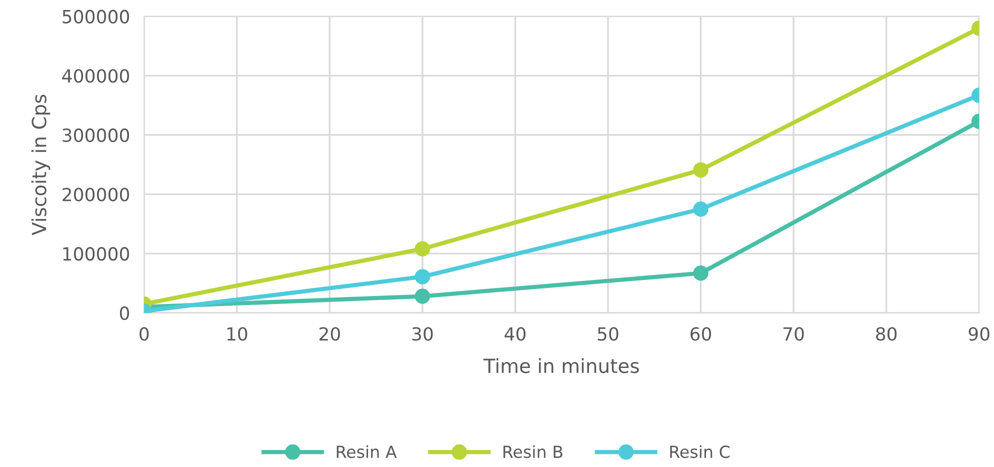 The height and width of the screenshot is (467, 994). Describe the element at coordinates (125, 313) in the screenshot. I see `y-tick-label: 0` at that location.